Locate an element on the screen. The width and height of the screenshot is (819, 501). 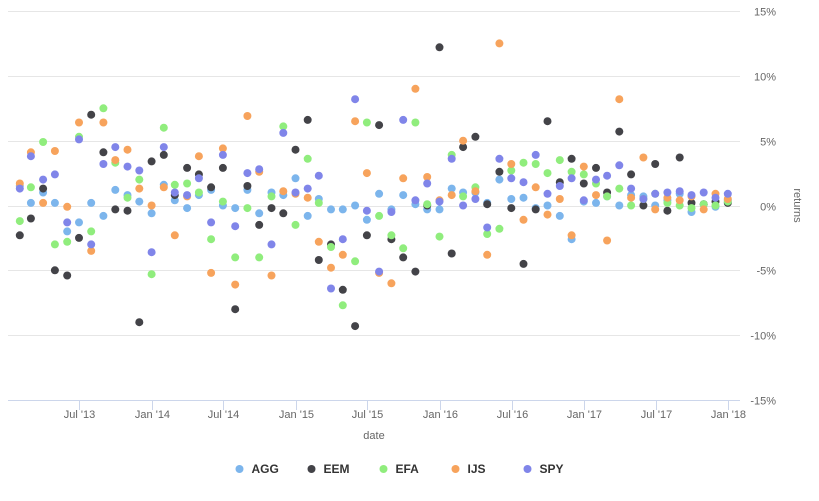
legend-item-efa: EFA is located at coordinates (399, 469).